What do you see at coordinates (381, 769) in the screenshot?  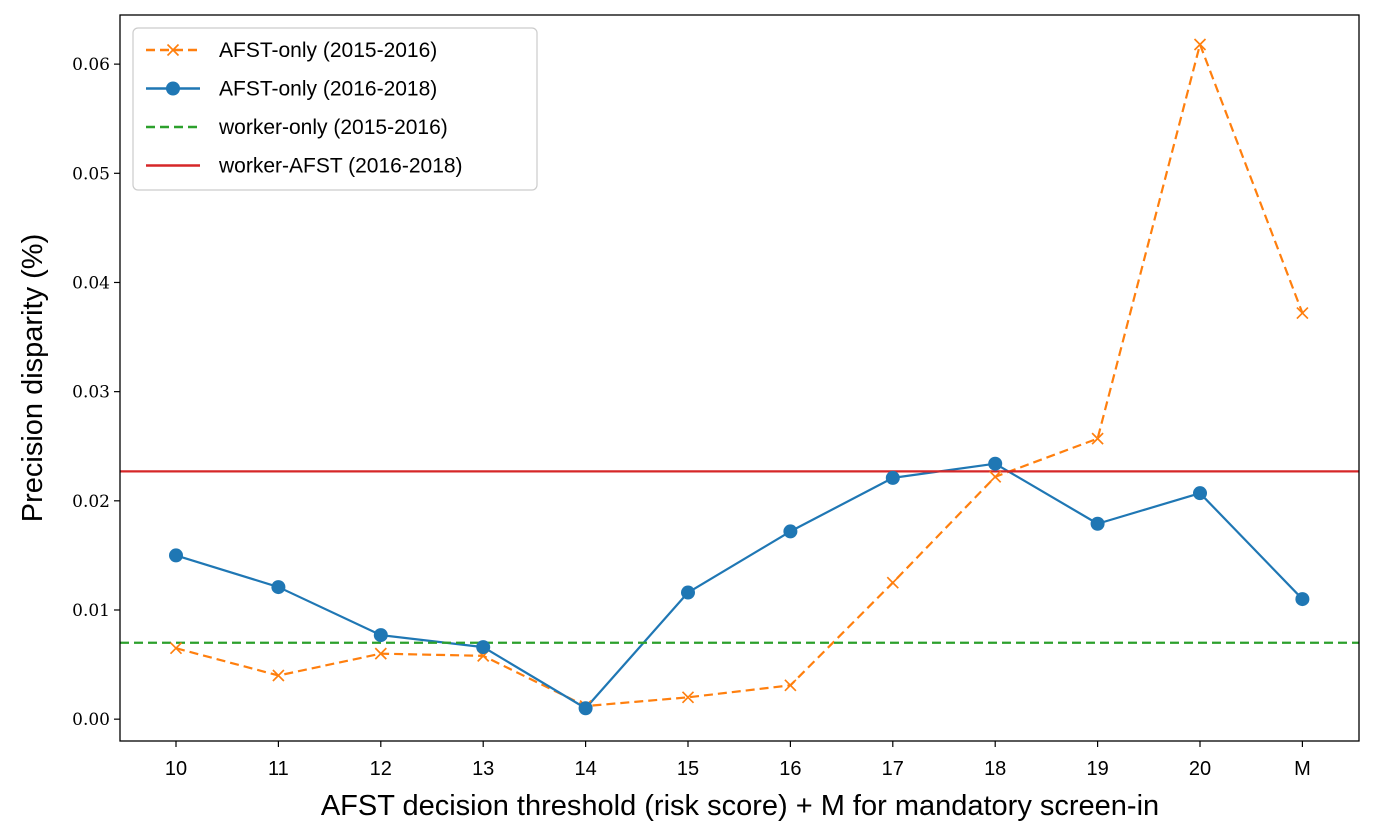 I see `x-tick-label: 12` at bounding box center [381, 769].